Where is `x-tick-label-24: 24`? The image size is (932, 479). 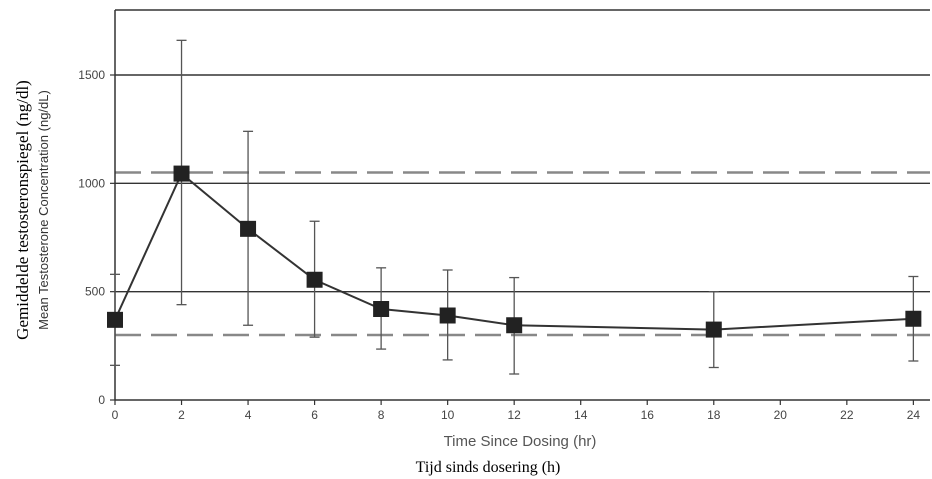
x-tick-label-24: 24 is located at coordinates (914, 415).